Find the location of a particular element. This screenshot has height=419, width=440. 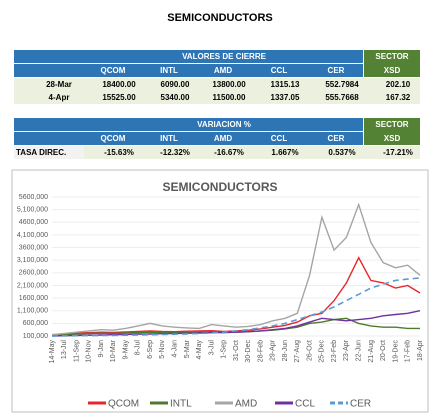

table-cell: -16.67% is located at coordinates (229, 152).